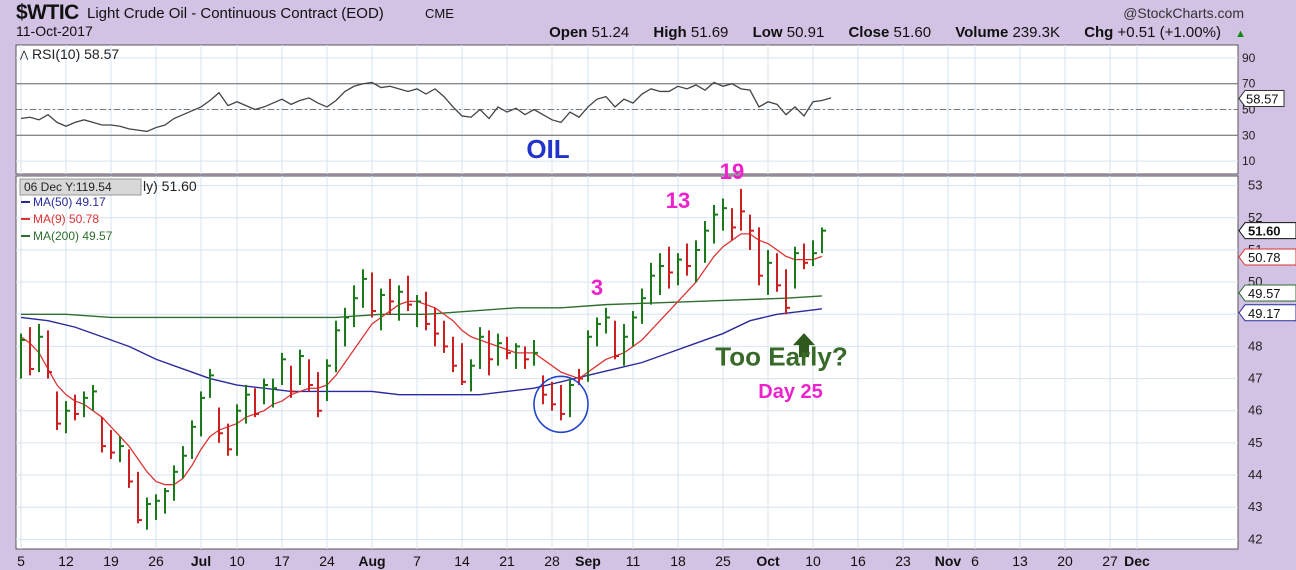  Describe the element at coordinates (1255, 345) in the screenshot. I see `price-tick-label: 48` at that location.